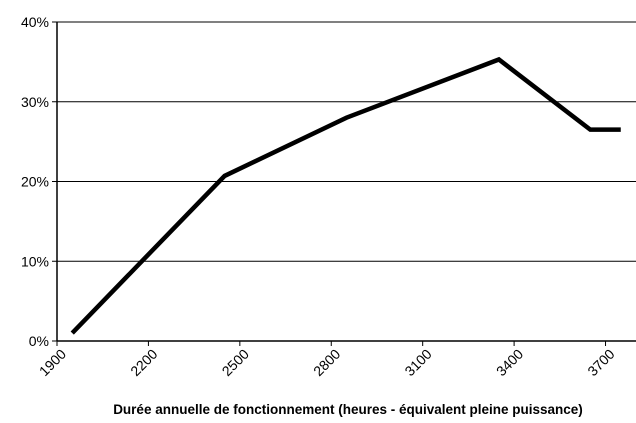 This screenshot has height=423, width=636. Describe the element at coordinates (326, 362) in the screenshot. I see `x-tick-label: 2800` at that location.